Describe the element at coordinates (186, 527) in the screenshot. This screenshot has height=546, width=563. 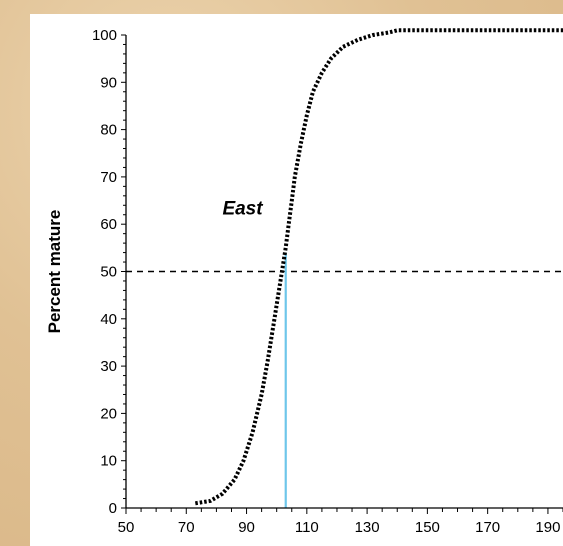
I see `x-tick-label: 70` at that location.